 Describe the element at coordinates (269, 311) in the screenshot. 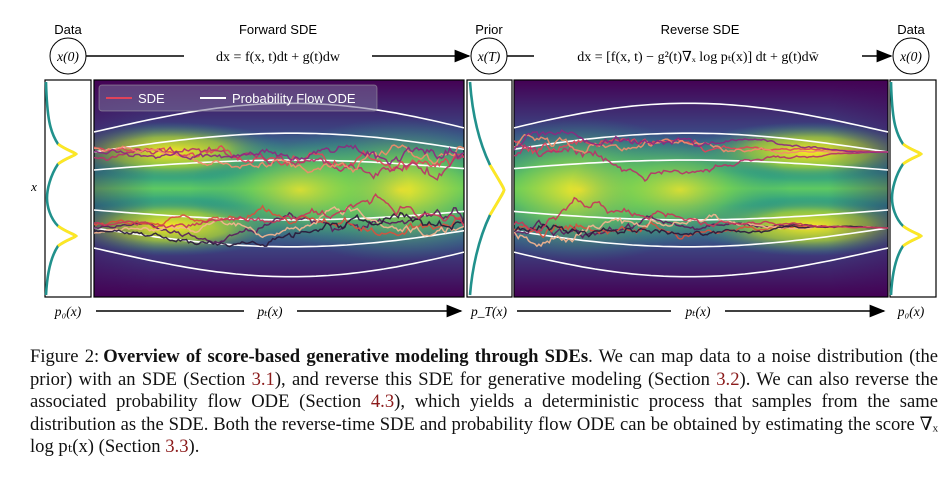

I see `bottom-pt-forward: pₜ(x)` at that location.